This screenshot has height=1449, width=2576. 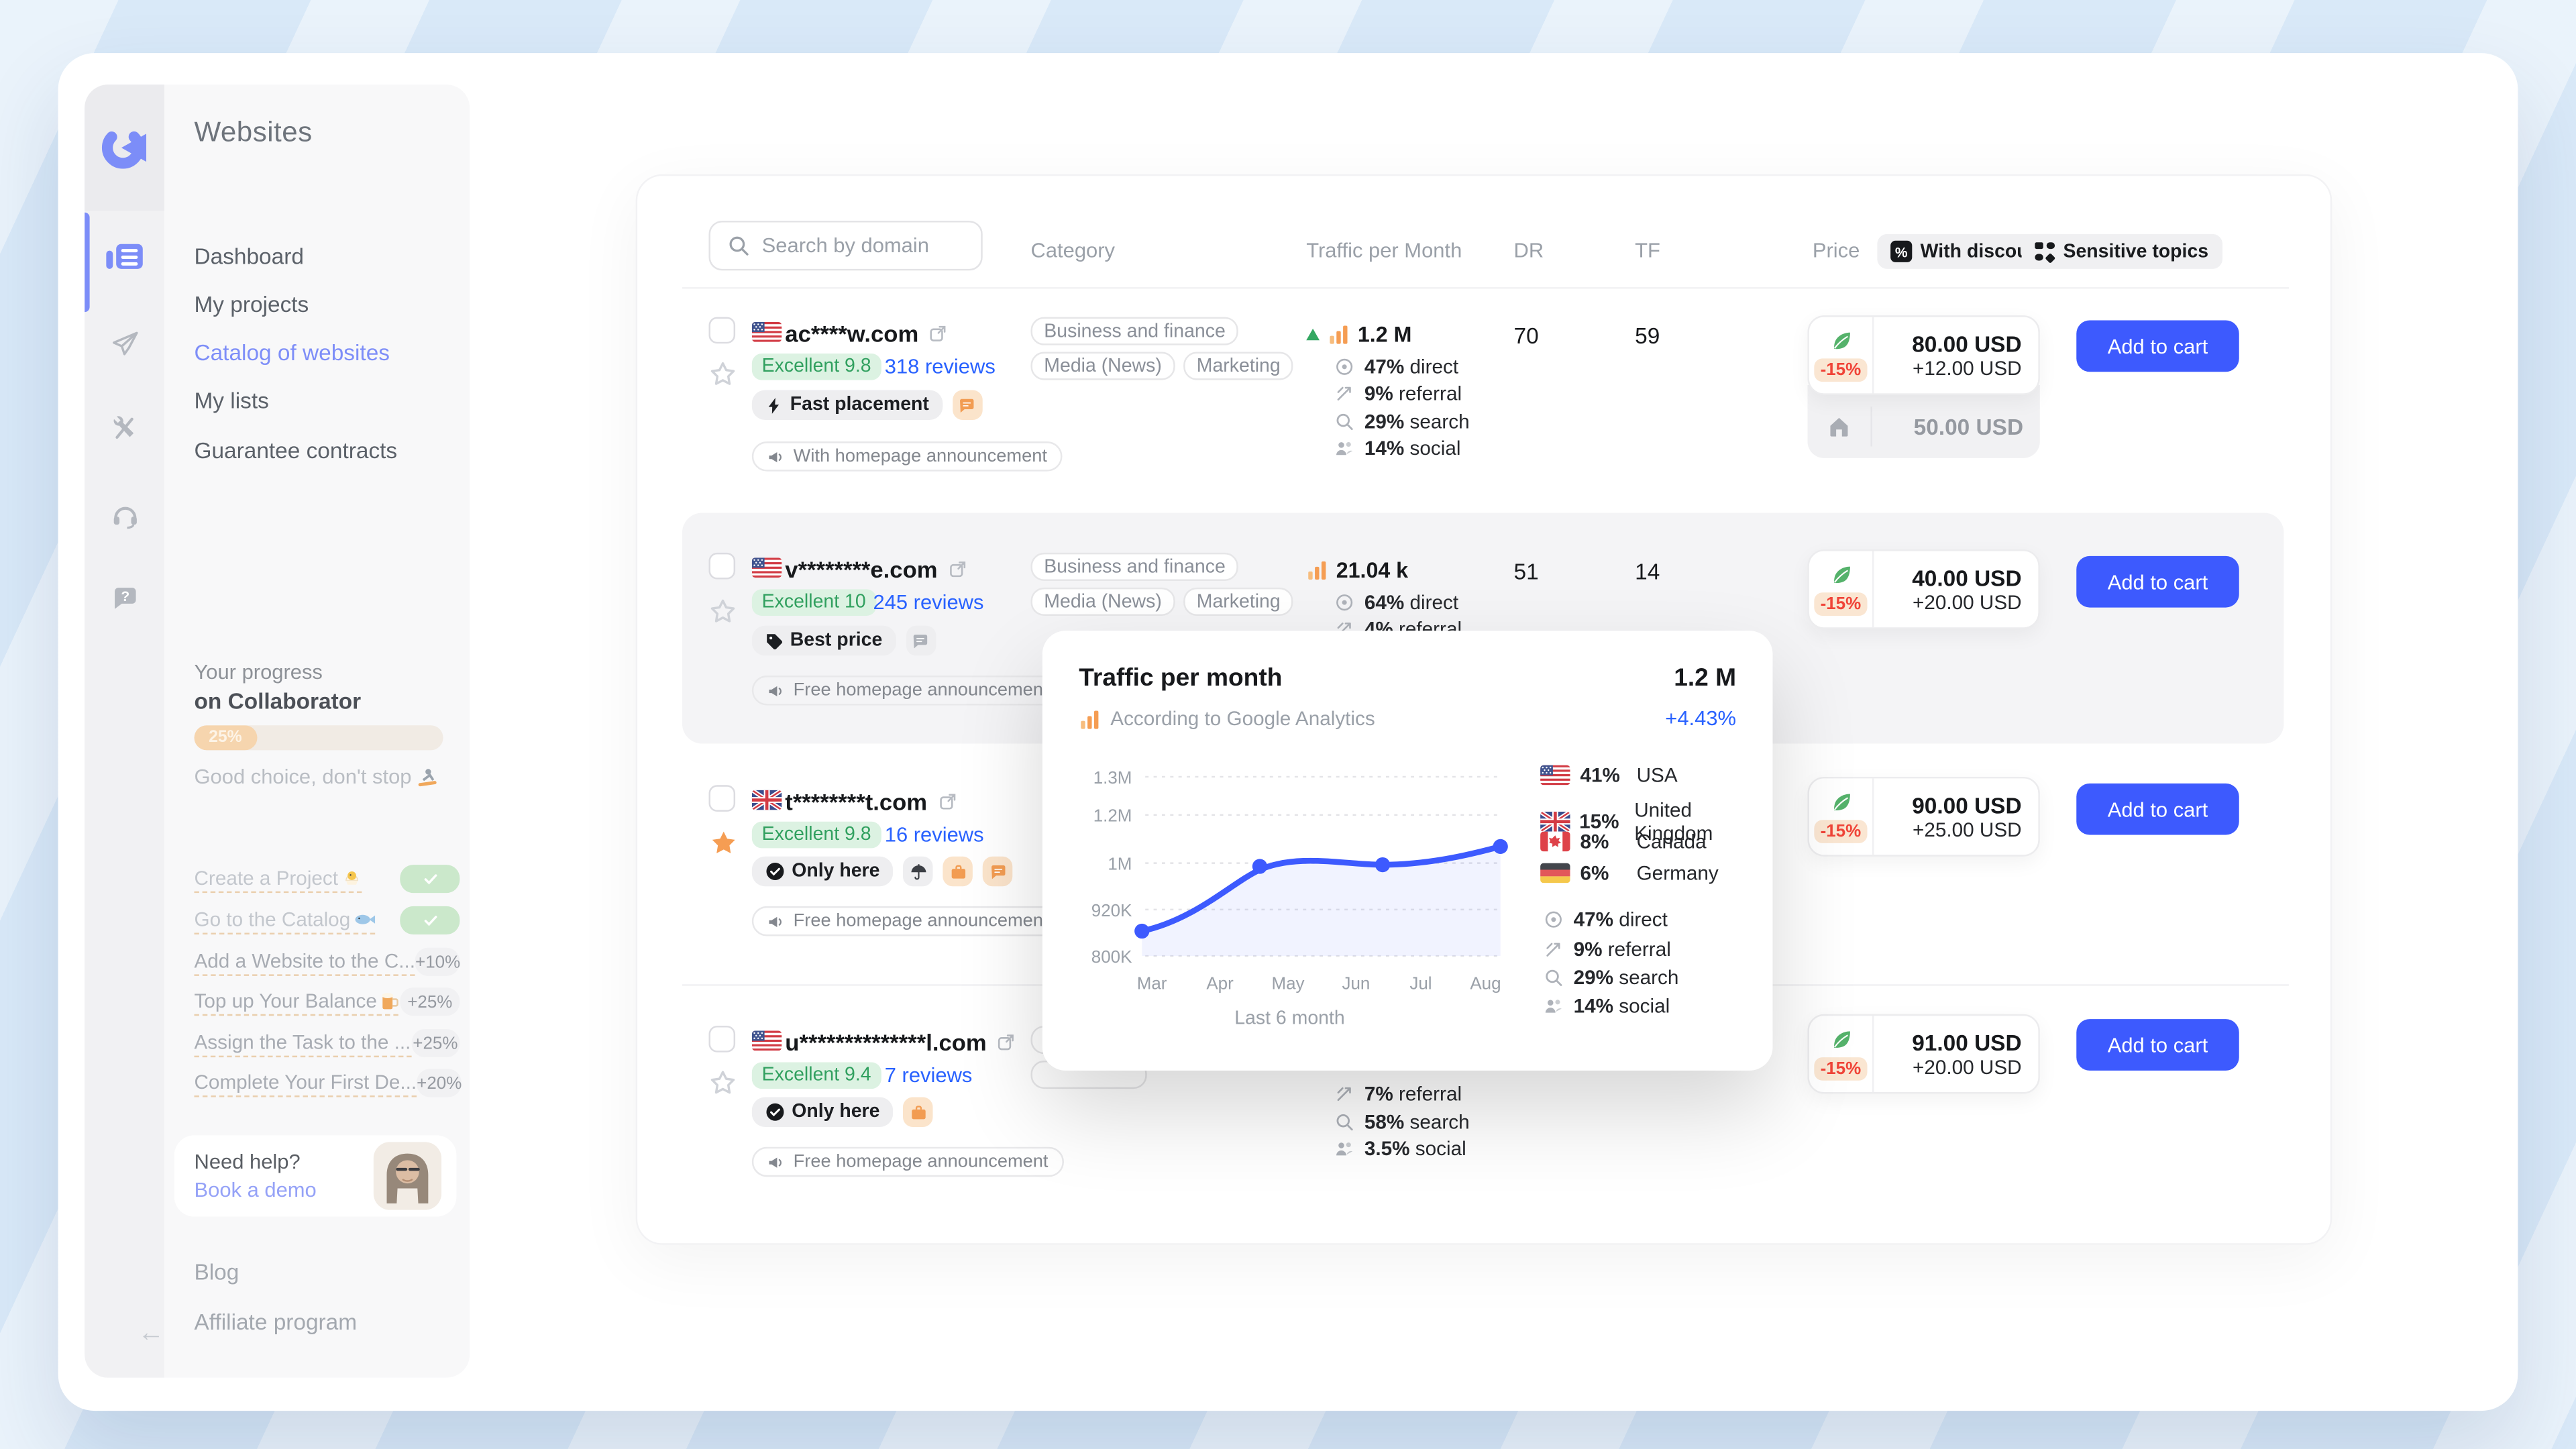 What do you see at coordinates (1289, 1019) in the screenshot?
I see `chart-caption: Last 6 month` at bounding box center [1289, 1019].